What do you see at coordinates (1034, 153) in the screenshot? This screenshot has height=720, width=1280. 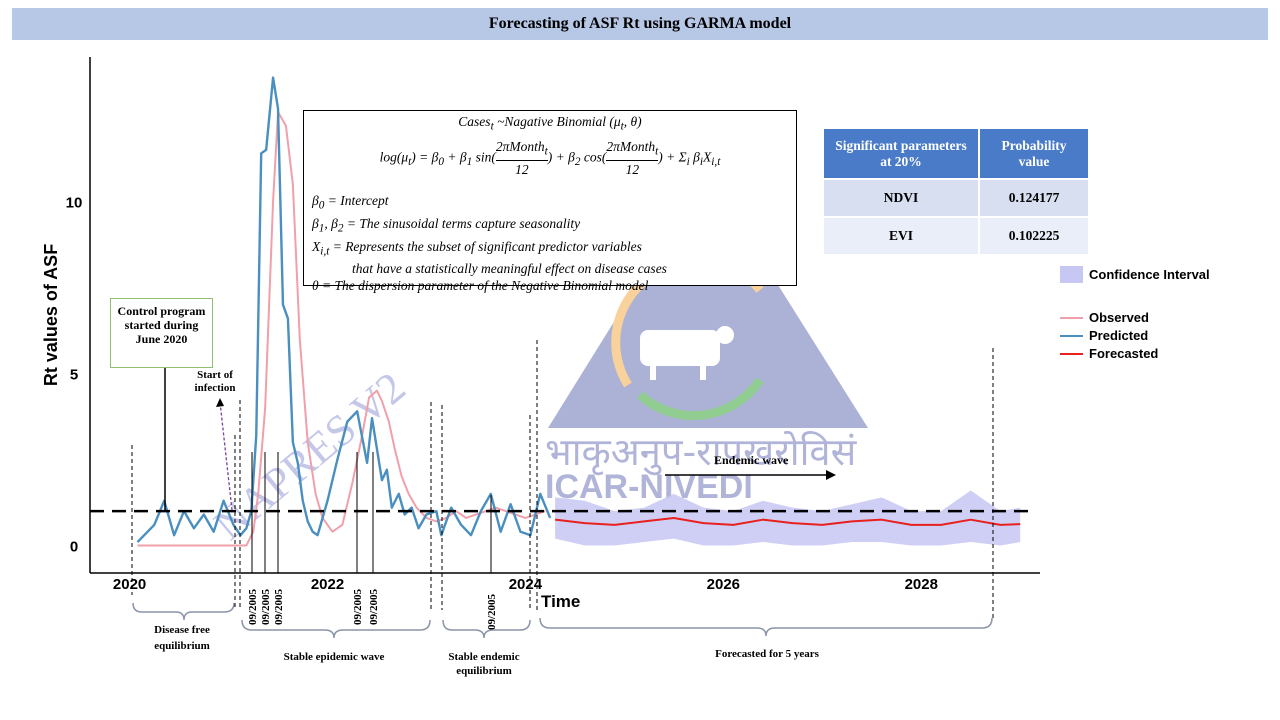 I see `table-header-pvalue: Probability value` at bounding box center [1034, 153].